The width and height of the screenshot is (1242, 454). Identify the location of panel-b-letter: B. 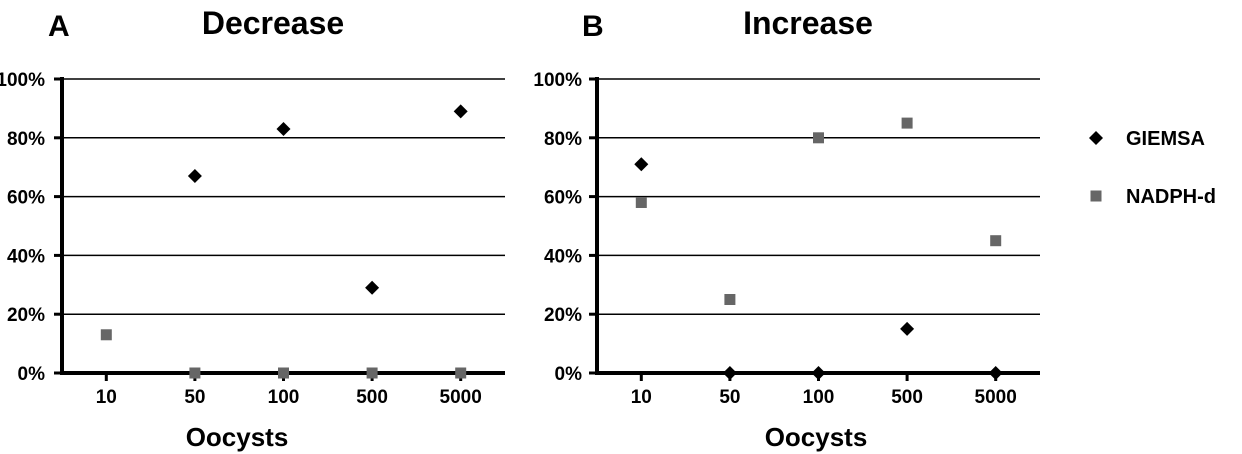
(593, 26).